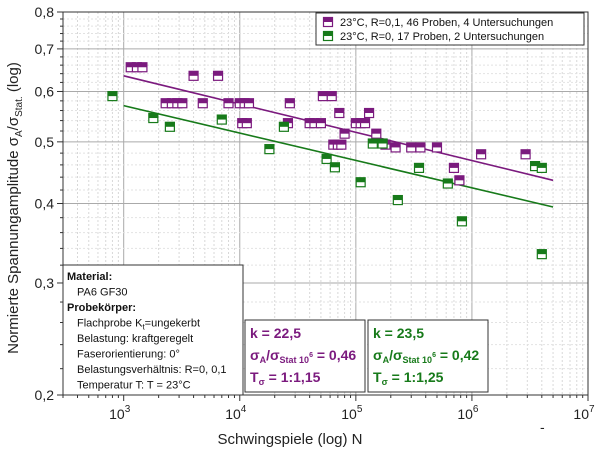  I want to click on legend-label: 23°C, R=0, 17 Proben, 2 Untersuchungen, so click(442, 37).